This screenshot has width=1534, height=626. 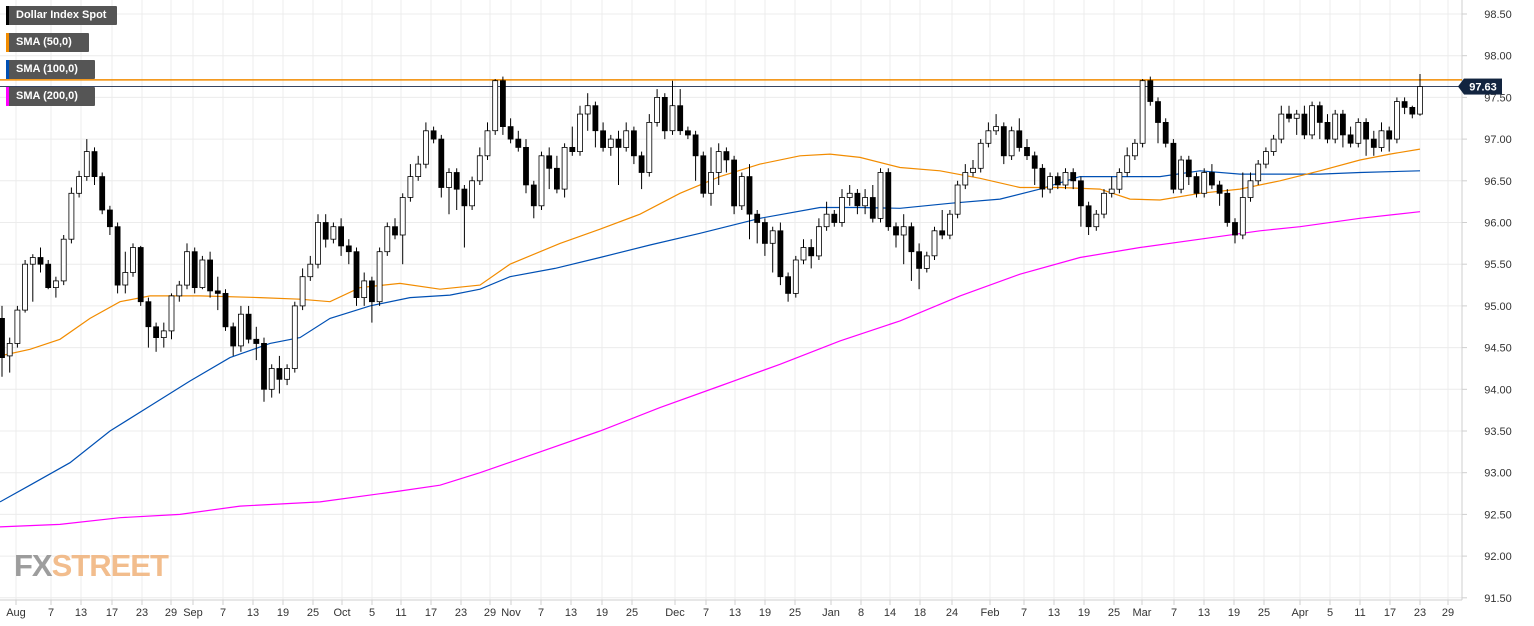 What do you see at coordinates (91, 566) in the screenshot?
I see `fxstreet-logo: FXSTREET` at bounding box center [91, 566].